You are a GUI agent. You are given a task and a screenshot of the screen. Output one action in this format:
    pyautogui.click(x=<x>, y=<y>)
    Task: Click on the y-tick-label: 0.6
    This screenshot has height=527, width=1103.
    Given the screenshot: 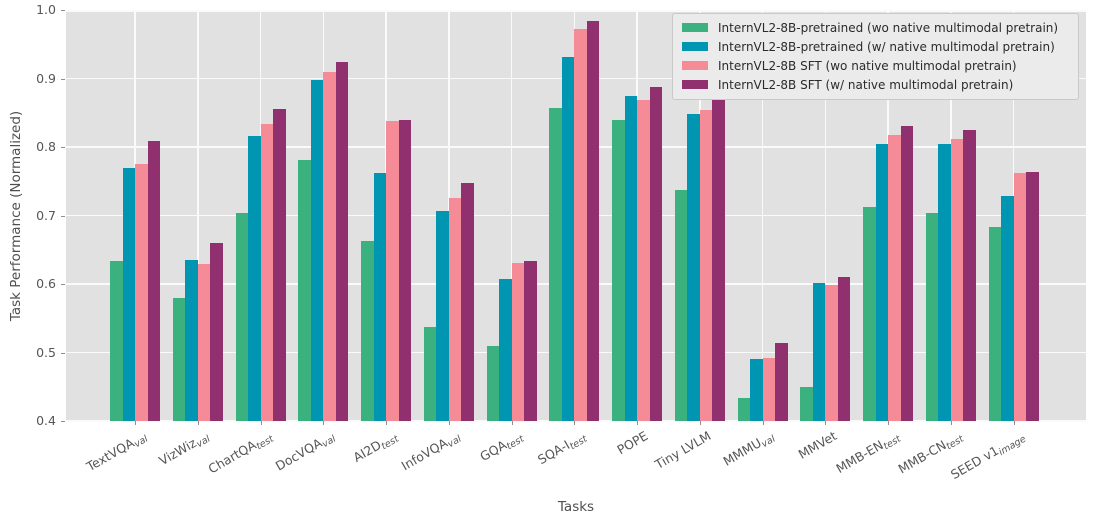 What is the action you would take?
    pyautogui.click(x=46, y=283)
    